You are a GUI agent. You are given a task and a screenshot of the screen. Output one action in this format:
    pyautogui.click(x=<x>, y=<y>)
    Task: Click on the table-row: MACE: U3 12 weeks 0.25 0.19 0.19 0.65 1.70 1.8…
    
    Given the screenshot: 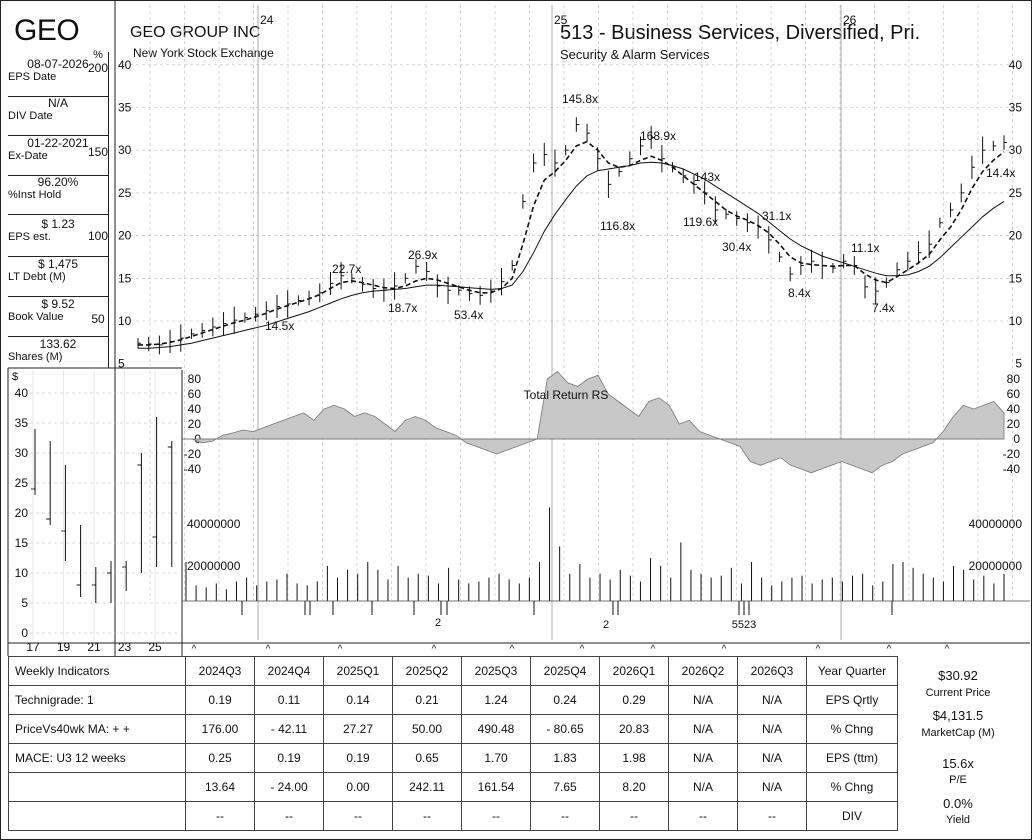 What is the action you would take?
    pyautogui.click(x=453, y=758)
    